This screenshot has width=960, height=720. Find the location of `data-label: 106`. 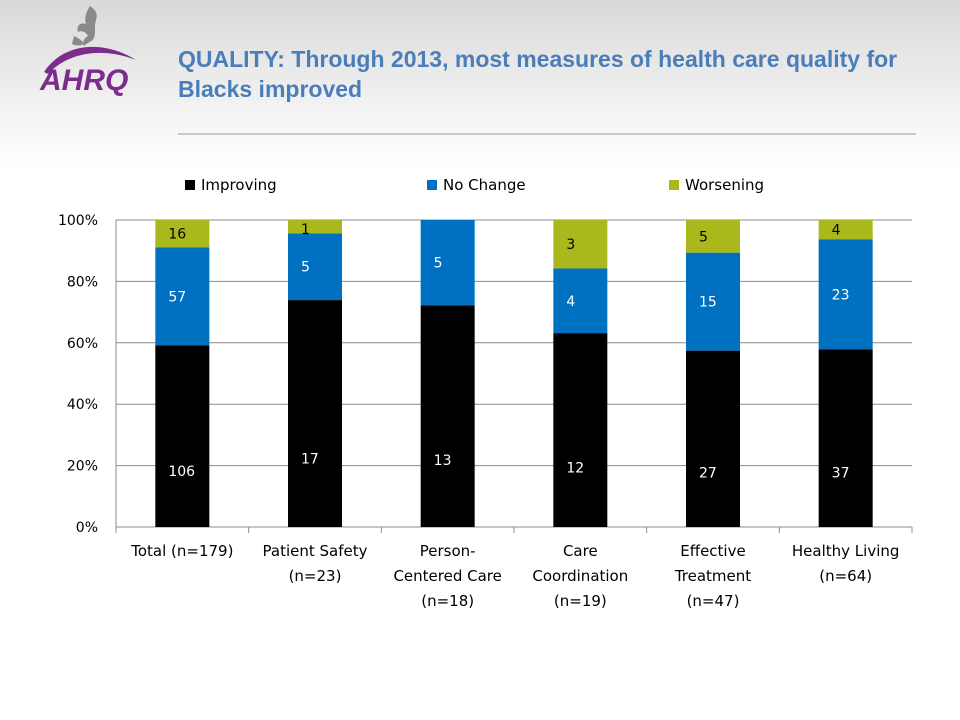

data-label: 106 is located at coordinates (181, 472).